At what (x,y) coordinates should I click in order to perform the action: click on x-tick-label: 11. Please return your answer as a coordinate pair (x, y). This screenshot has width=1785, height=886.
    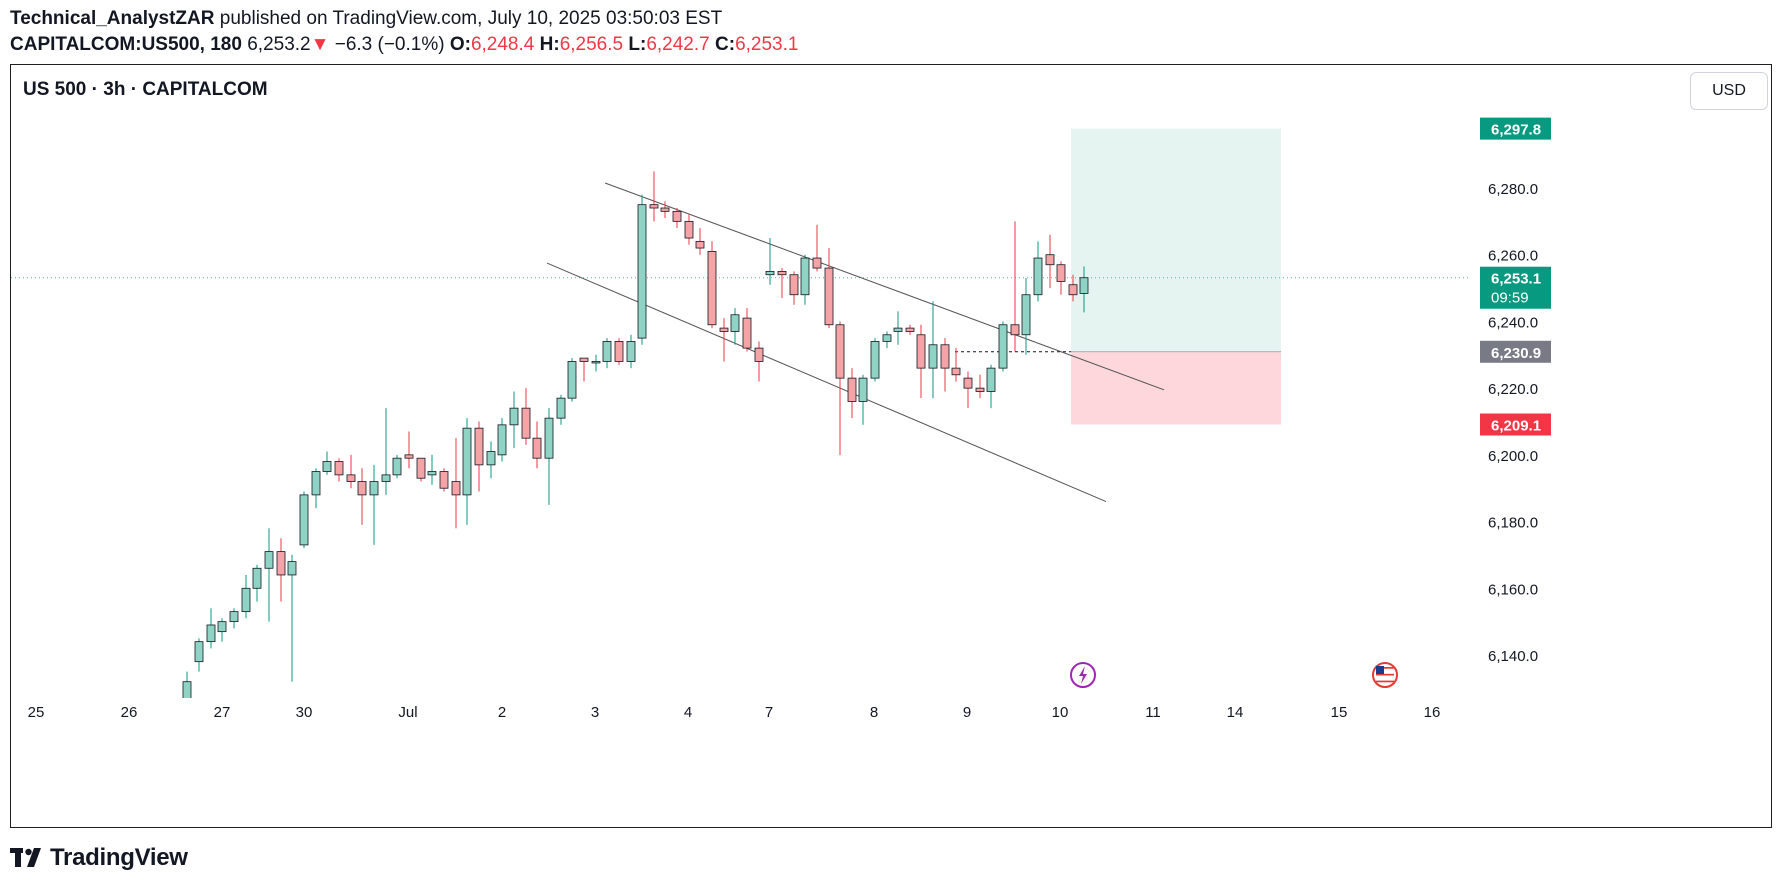
    Looking at the image, I should click on (1153, 712).